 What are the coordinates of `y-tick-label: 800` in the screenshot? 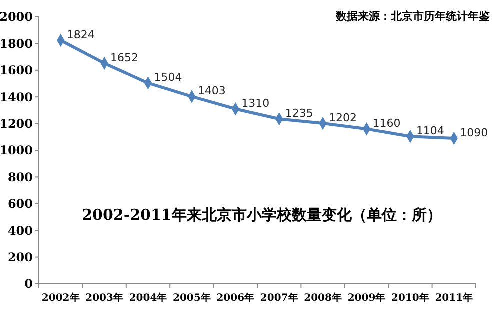 It's located at (20, 177).